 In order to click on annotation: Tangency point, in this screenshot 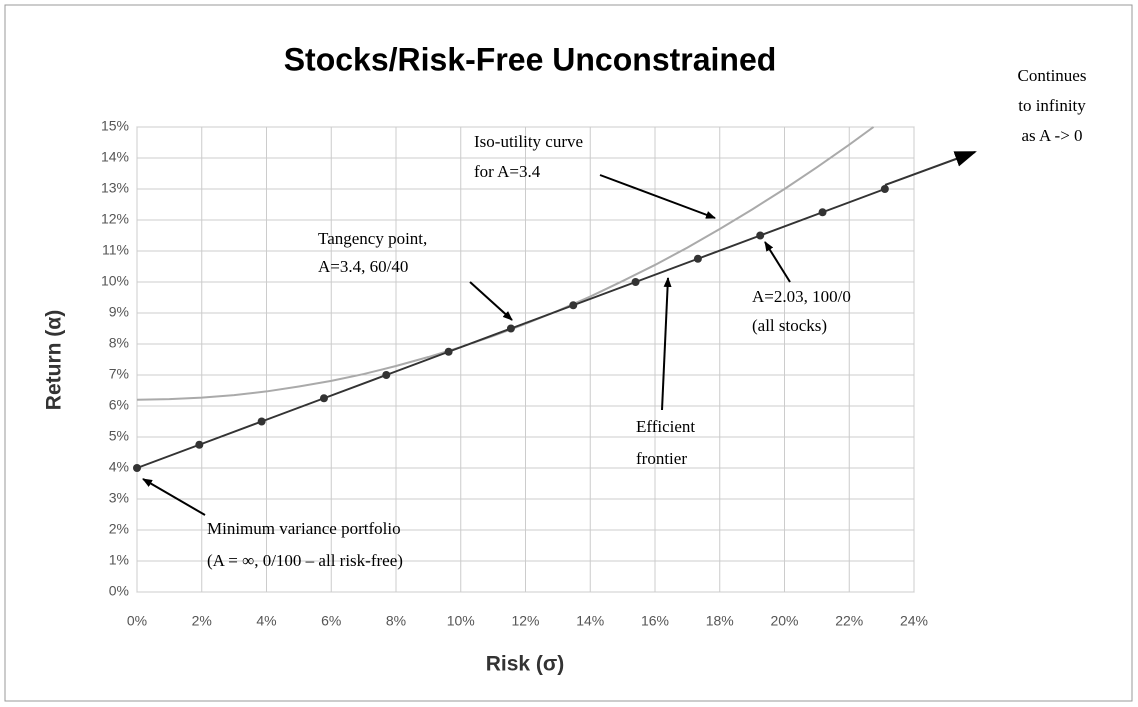, I will do `click(372, 238)`.